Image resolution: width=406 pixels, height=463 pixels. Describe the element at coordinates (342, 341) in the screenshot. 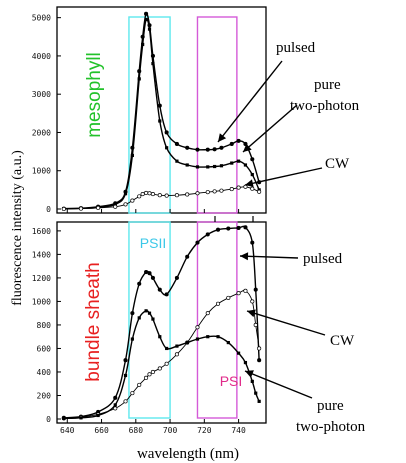

I see `bottom-cw-label: CW` at that location.